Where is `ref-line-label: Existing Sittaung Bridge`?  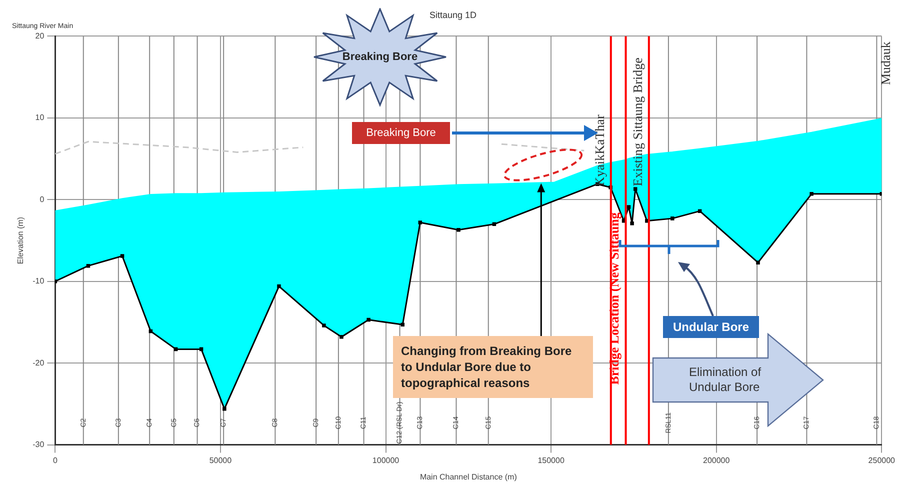 ref-line-label: Existing Sittaung Bridge is located at coordinates (637, 121).